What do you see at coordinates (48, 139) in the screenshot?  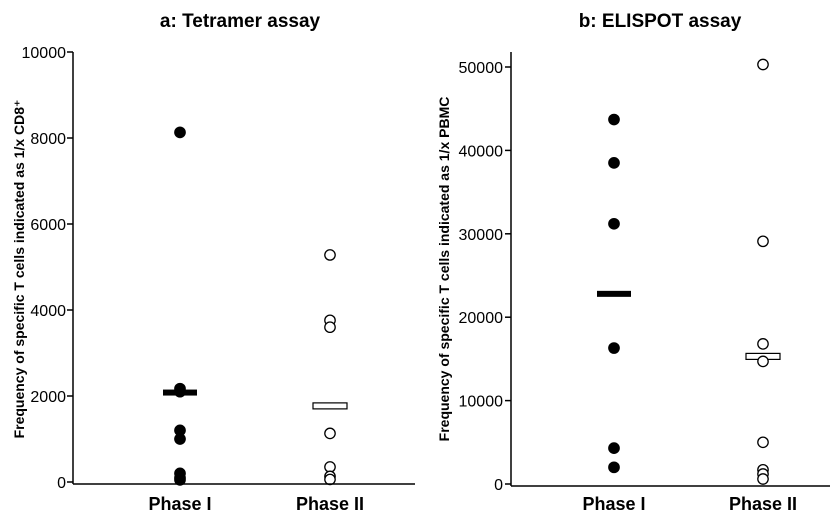 I see `panel-a-y-tick-label: 8000` at bounding box center [48, 139].